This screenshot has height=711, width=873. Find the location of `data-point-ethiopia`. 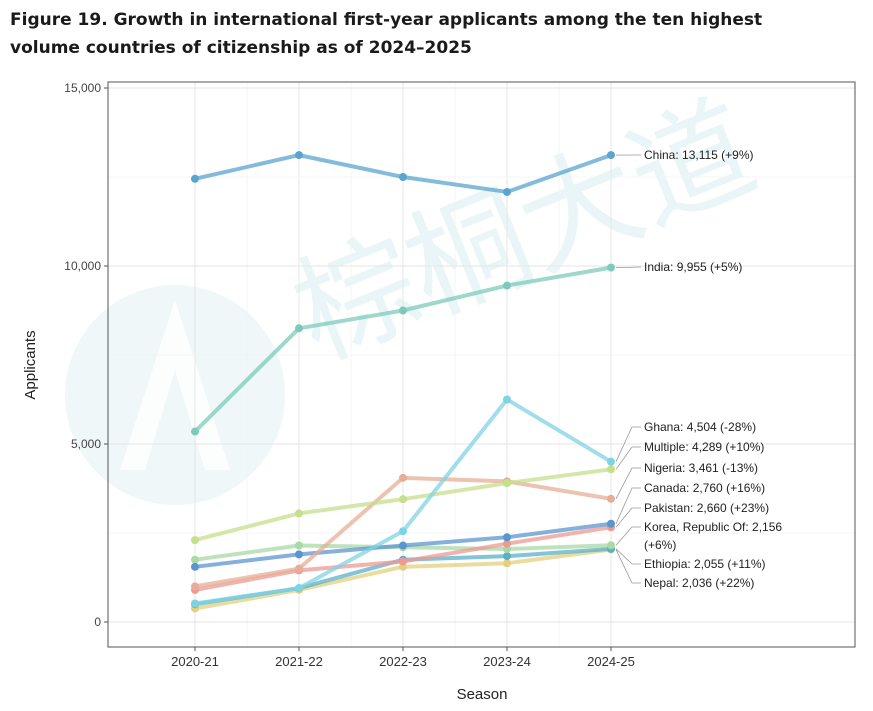

data-point-ethiopia is located at coordinates (507, 556).